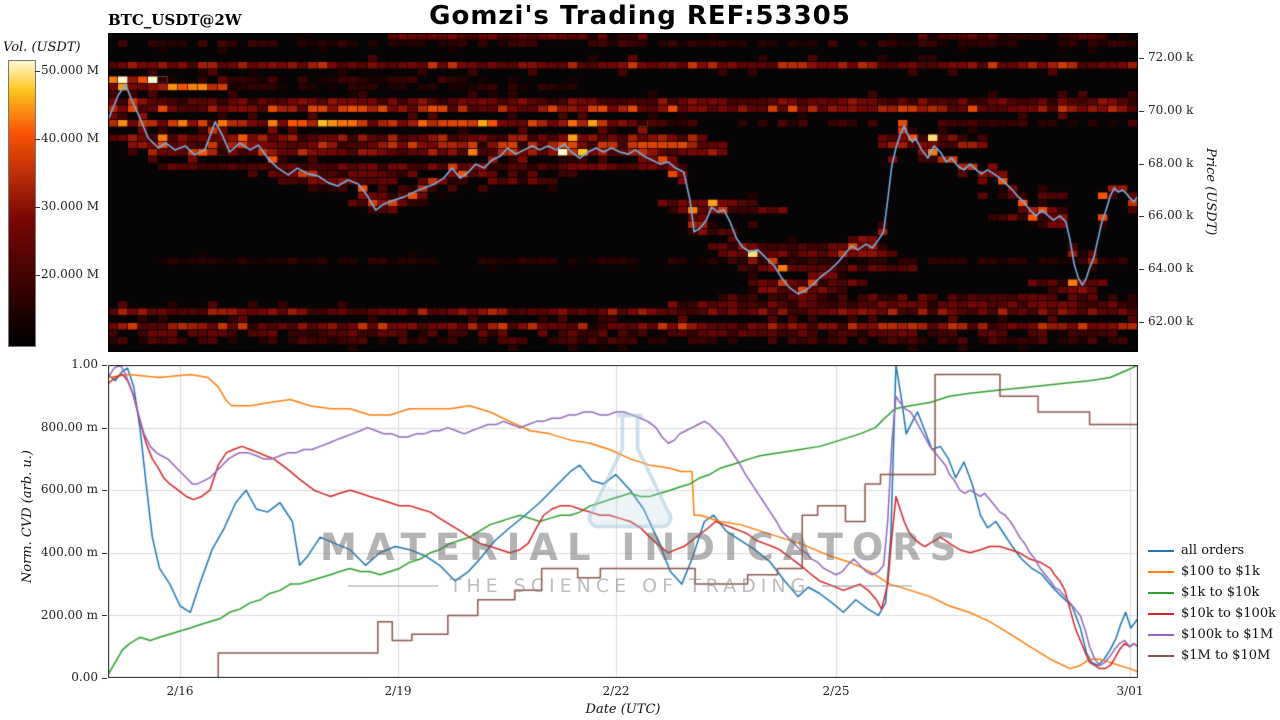 This screenshot has width=1280, height=720. I want to click on date-tick-label: 2/19, so click(398, 691).